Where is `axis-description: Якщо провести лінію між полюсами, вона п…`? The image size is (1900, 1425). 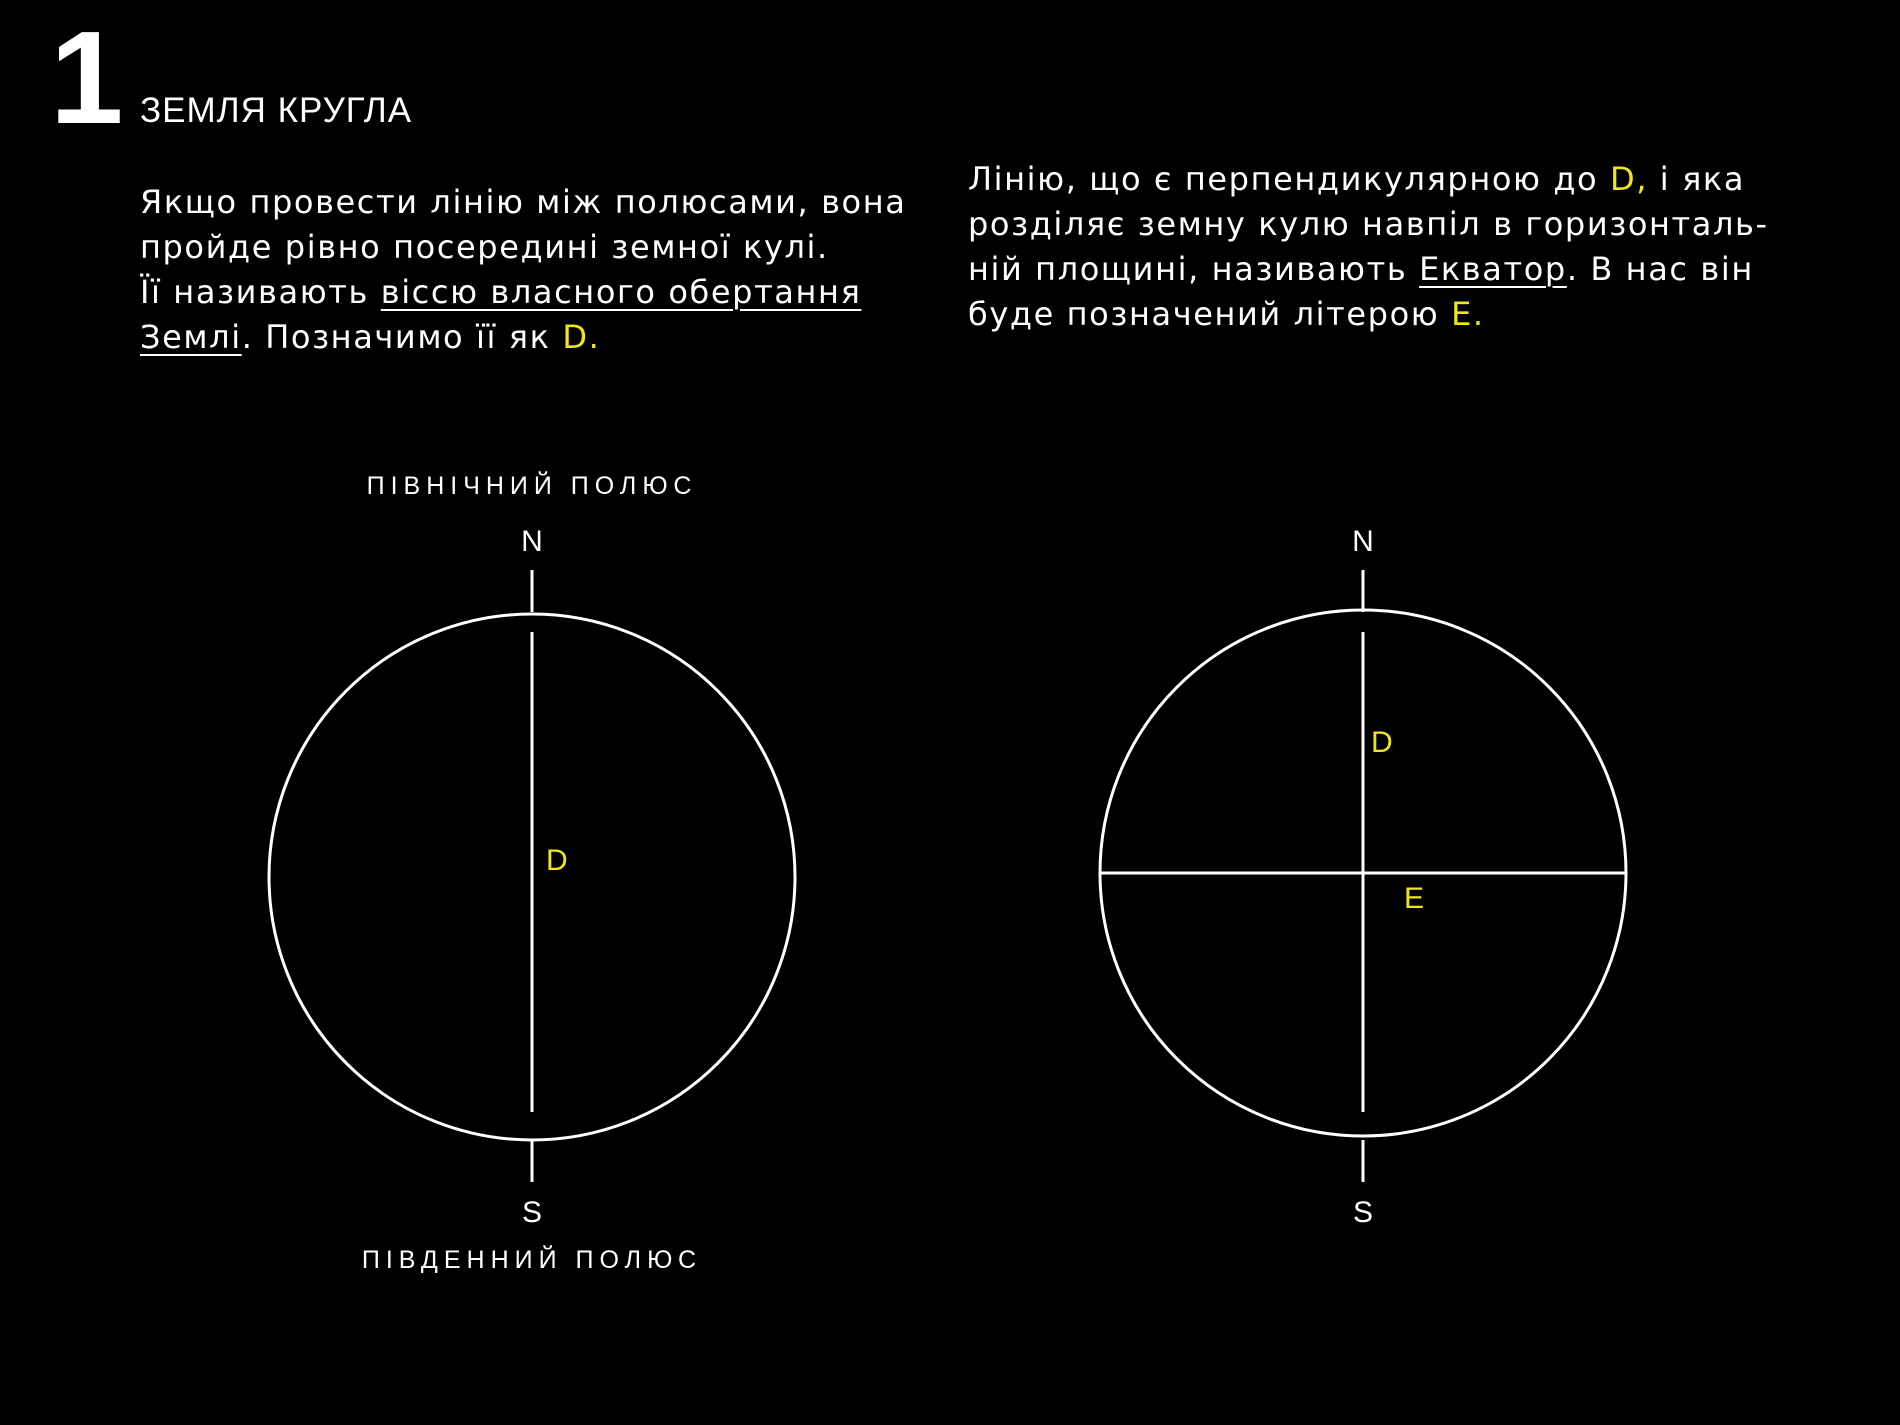
axis-description: Якщо провести лінію між полюсами, вона п… is located at coordinates (530, 270).